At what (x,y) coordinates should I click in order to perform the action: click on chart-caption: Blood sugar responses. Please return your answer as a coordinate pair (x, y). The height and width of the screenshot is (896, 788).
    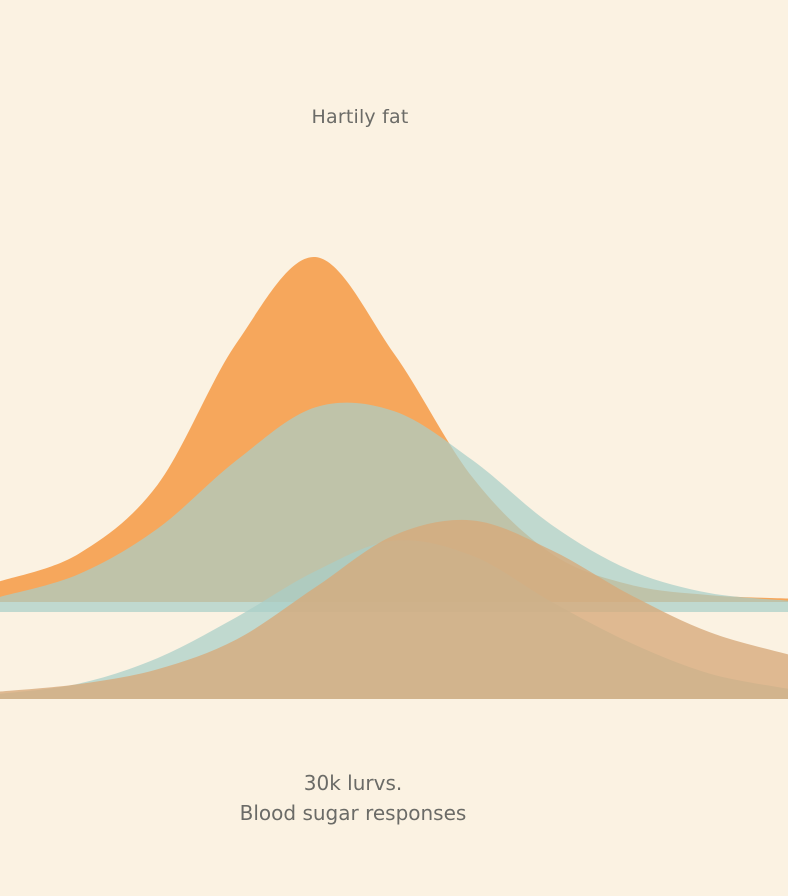
    Looking at the image, I should click on (353, 813).